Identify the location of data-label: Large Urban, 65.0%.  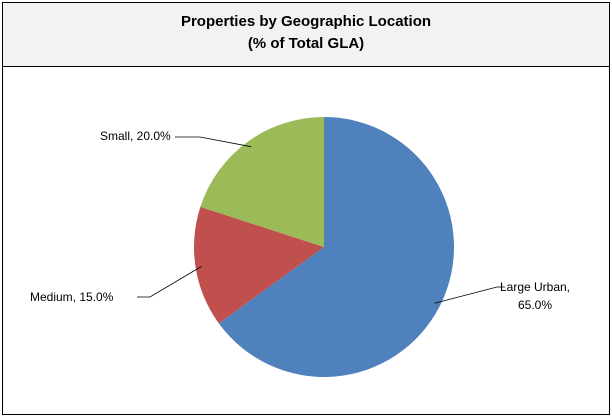
(535, 296).